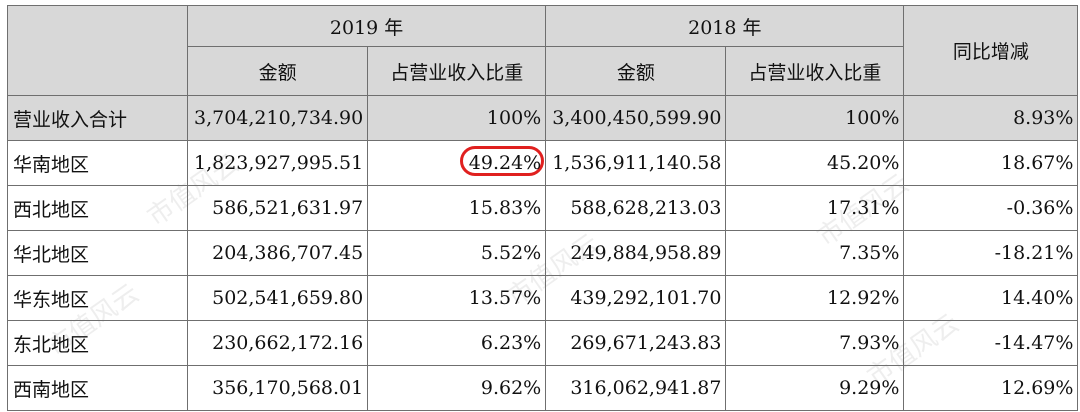 The width and height of the screenshot is (1080, 412). Describe the element at coordinates (97, 253) in the screenshot. I see `cell-region: 华北地区` at that location.